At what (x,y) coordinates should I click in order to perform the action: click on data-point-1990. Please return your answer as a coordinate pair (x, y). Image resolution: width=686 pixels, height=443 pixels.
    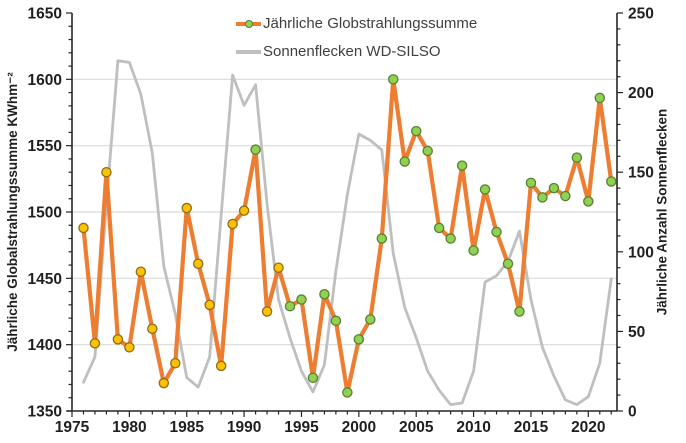
    Looking at the image, I should click on (244, 210).